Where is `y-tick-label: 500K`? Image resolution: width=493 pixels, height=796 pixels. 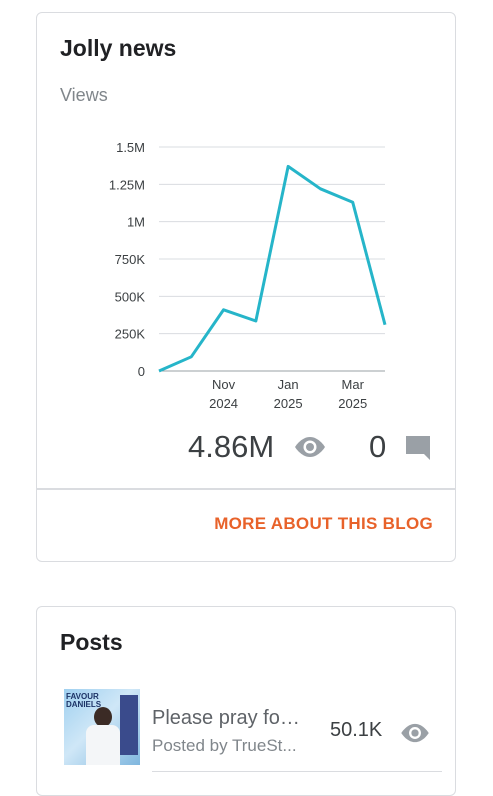
y-tick-label: 500K is located at coordinates (130, 296).